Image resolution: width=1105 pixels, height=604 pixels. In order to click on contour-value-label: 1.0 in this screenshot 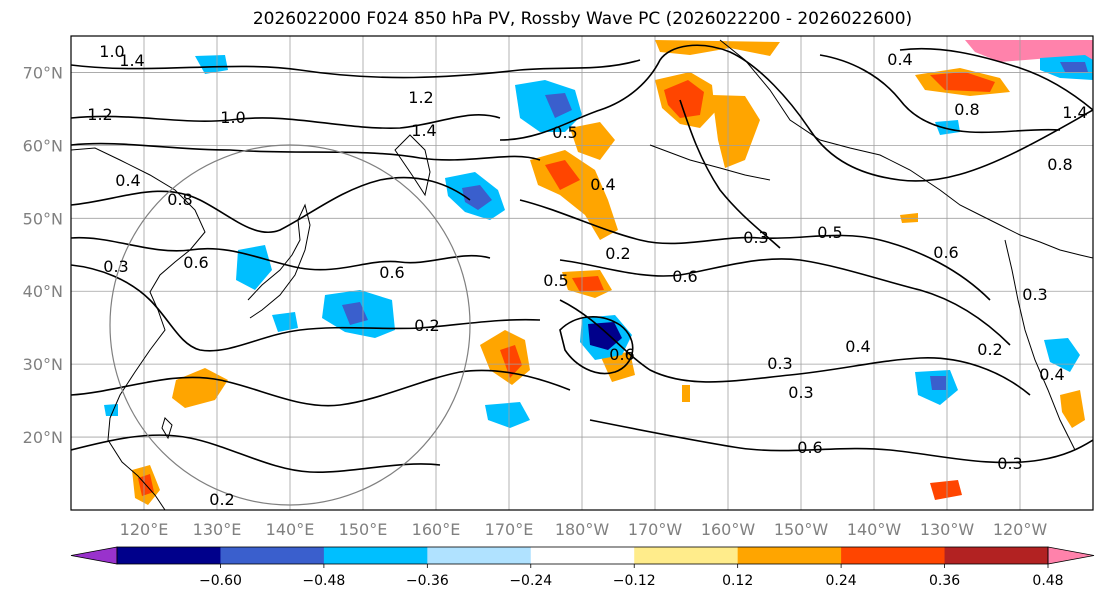, I will do `click(232, 117)`.